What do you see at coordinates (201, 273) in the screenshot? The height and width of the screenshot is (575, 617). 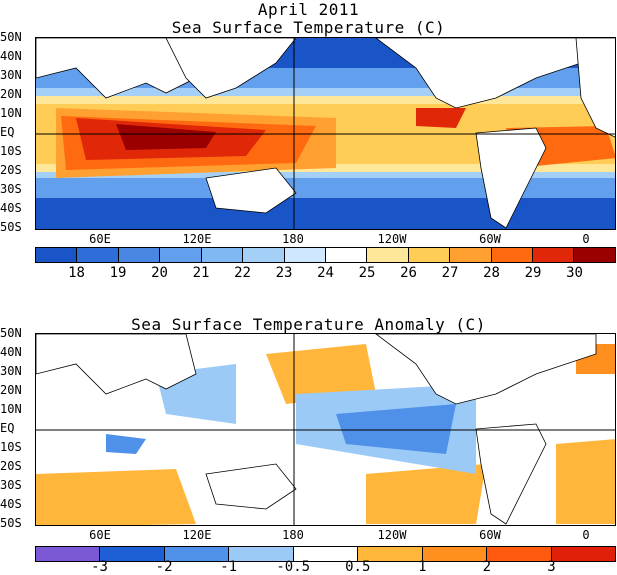 I see `colorbar-label: 21` at bounding box center [201, 273].